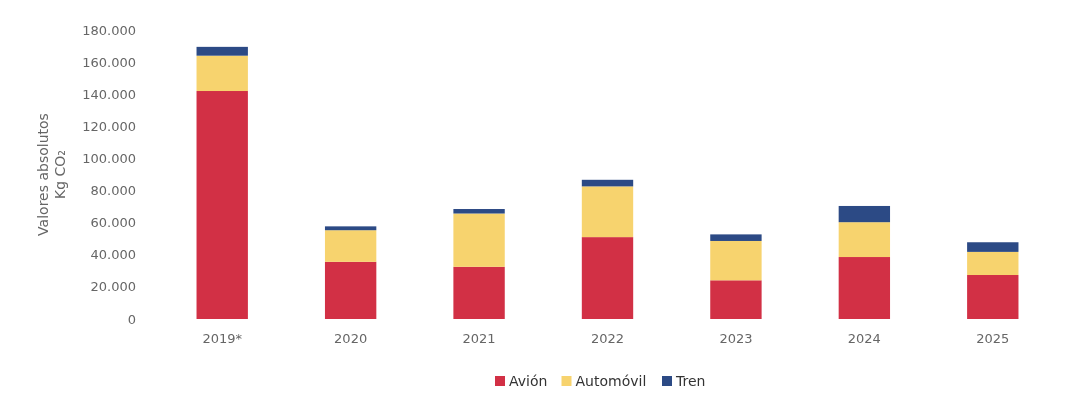 The width and height of the screenshot is (1075, 407). I want to click on y-tick-label: 80.000, so click(113, 191).